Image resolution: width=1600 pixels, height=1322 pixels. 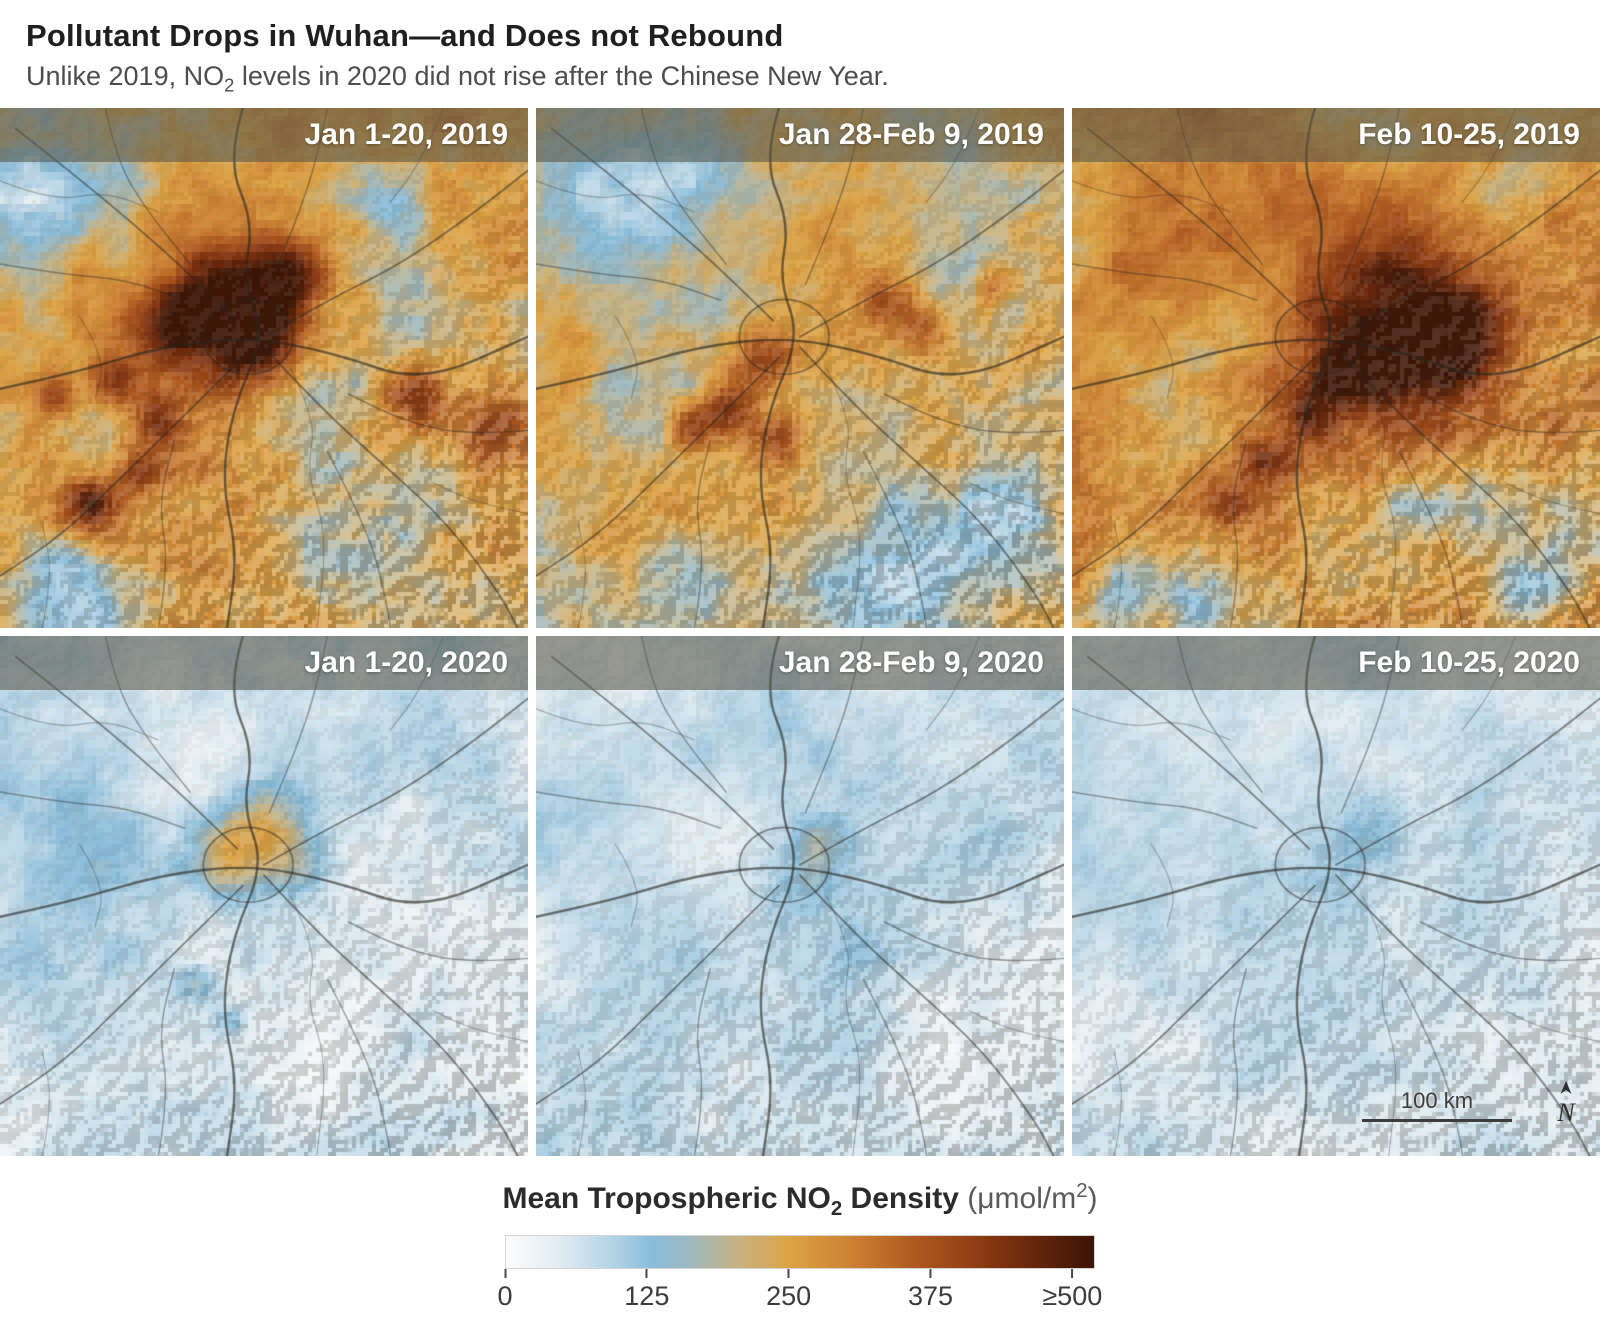 I want to click on legend-tick: 0, so click(x=505, y=1290).